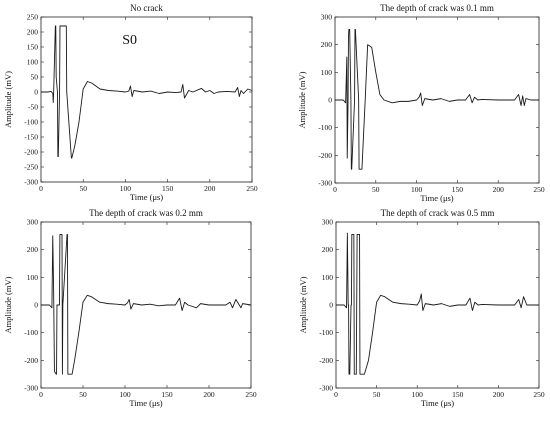 The width and height of the screenshot is (550, 425). Describe the element at coordinates (129, 40) in the screenshot. I see `annotation-label: S0` at that location.